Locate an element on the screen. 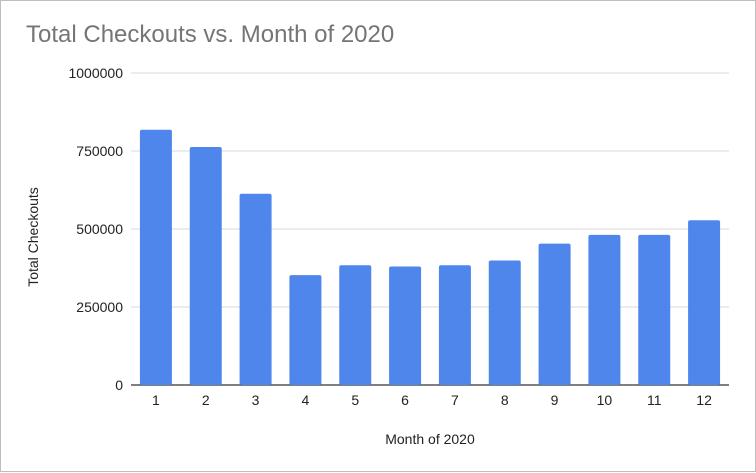 The height and width of the screenshot is (473, 756). x-tick-label: 1 is located at coordinates (156, 400).